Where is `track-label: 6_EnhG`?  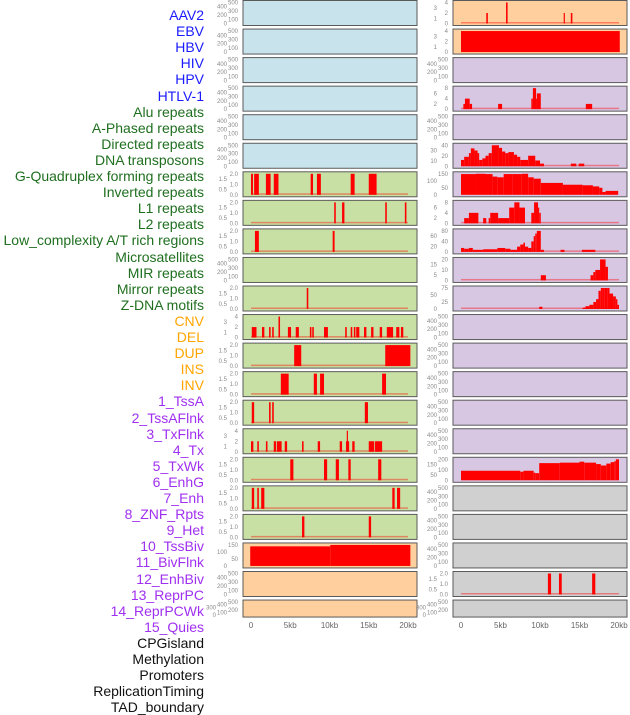 track-label: 6_EnhG is located at coordinates (178, 481).